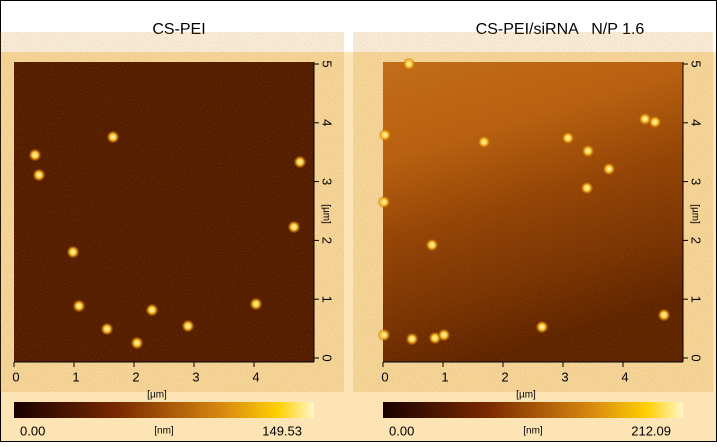 The image size is (717, 447). Describe the element at coordinates (282, 430) in the screenshot. I see `colorbar-max: 149.53` at that location.